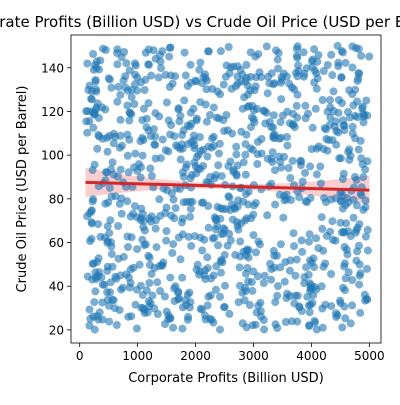  I want to click on x-tick-label: 5000, so click(369, 356).